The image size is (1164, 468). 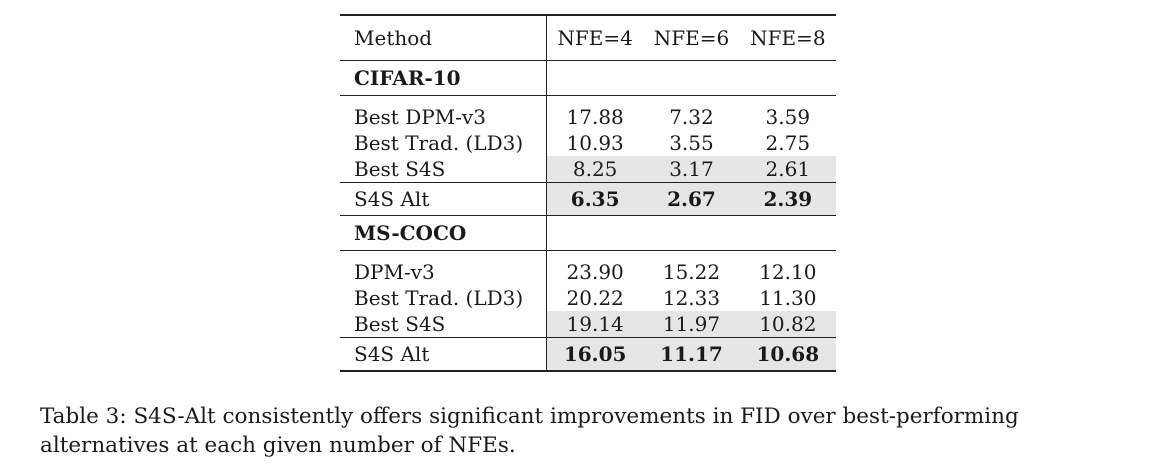 I want to click on table-row: Best DPM-v3 17.88 7.32 3.59, so click(x=588, y=117).